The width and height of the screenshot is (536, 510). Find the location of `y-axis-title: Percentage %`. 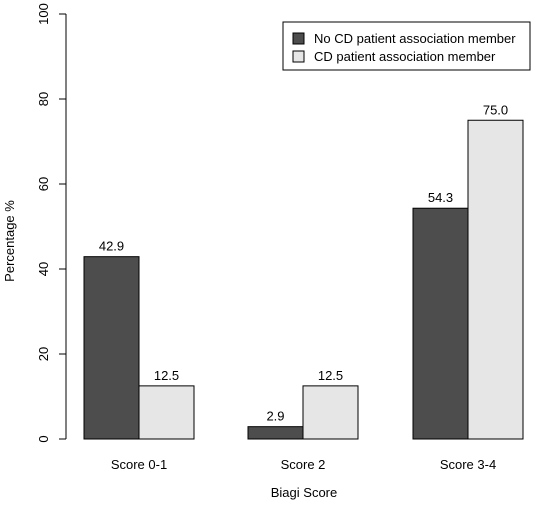

y-axis-title: Percentage % is located at coordinates (9, 241).